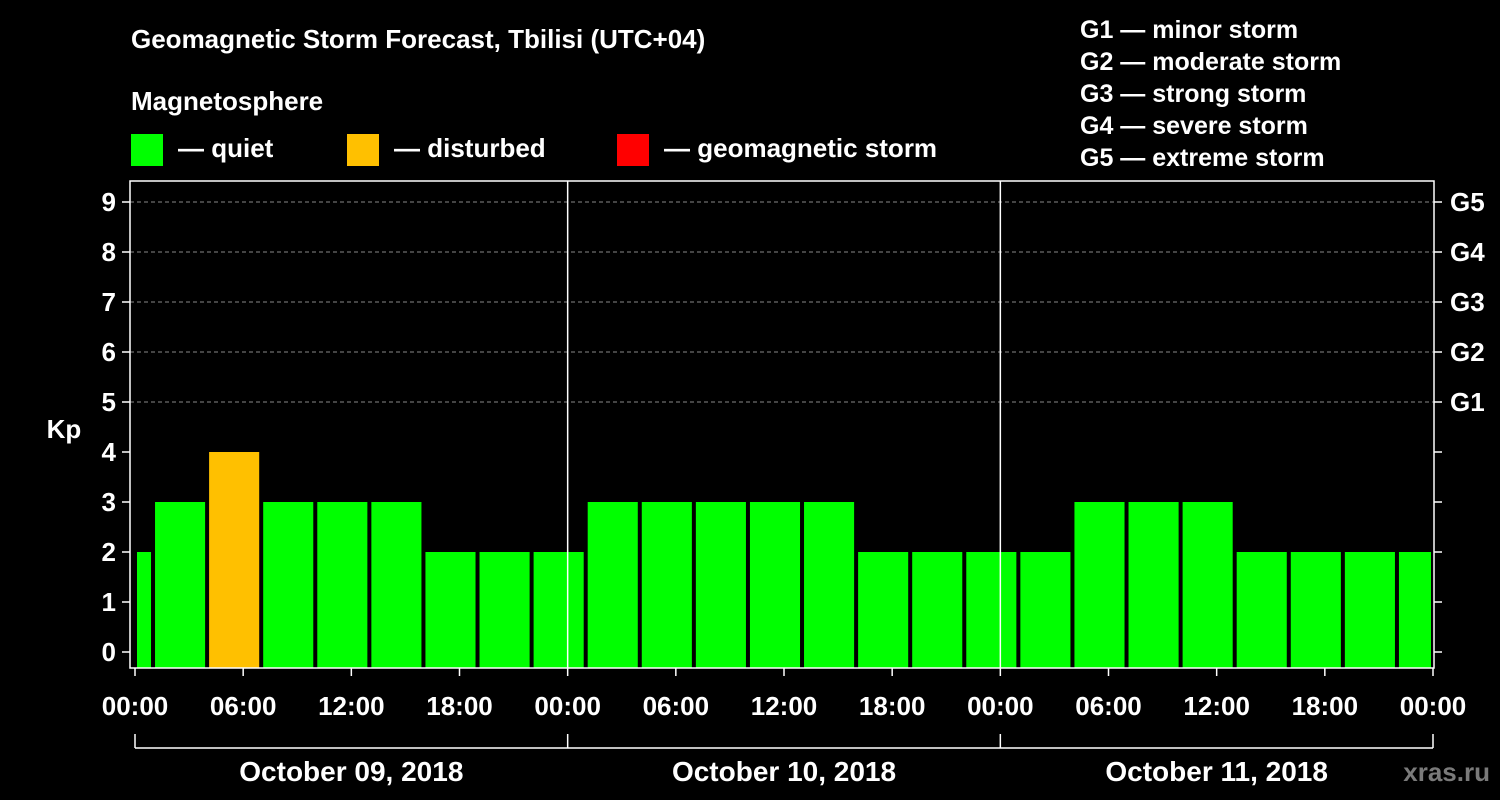 This screenshot has height=800, width=1500. What do you see at coordinates (363, 150) in the screenshot?
I see `legend-disturbed-swatch` at bounding box center [363, 150].